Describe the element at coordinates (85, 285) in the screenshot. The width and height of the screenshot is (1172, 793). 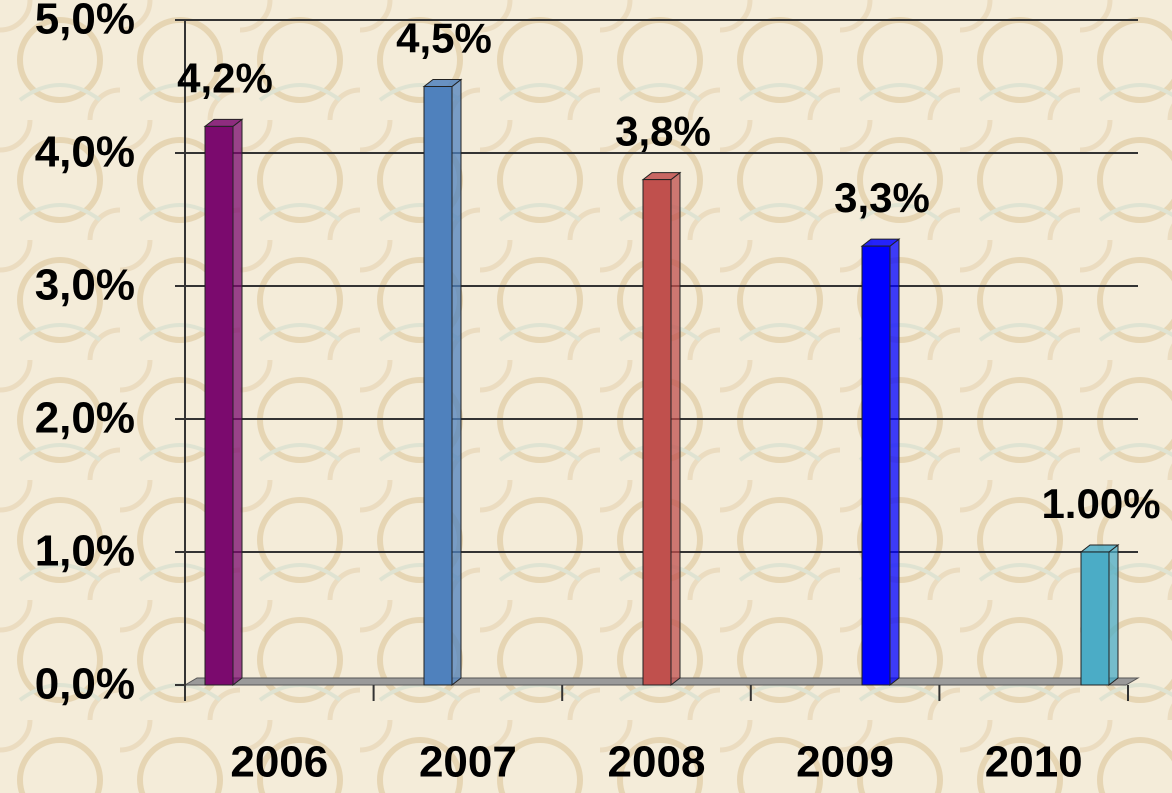
I see `y-tick-label: 3,0%` at that location.